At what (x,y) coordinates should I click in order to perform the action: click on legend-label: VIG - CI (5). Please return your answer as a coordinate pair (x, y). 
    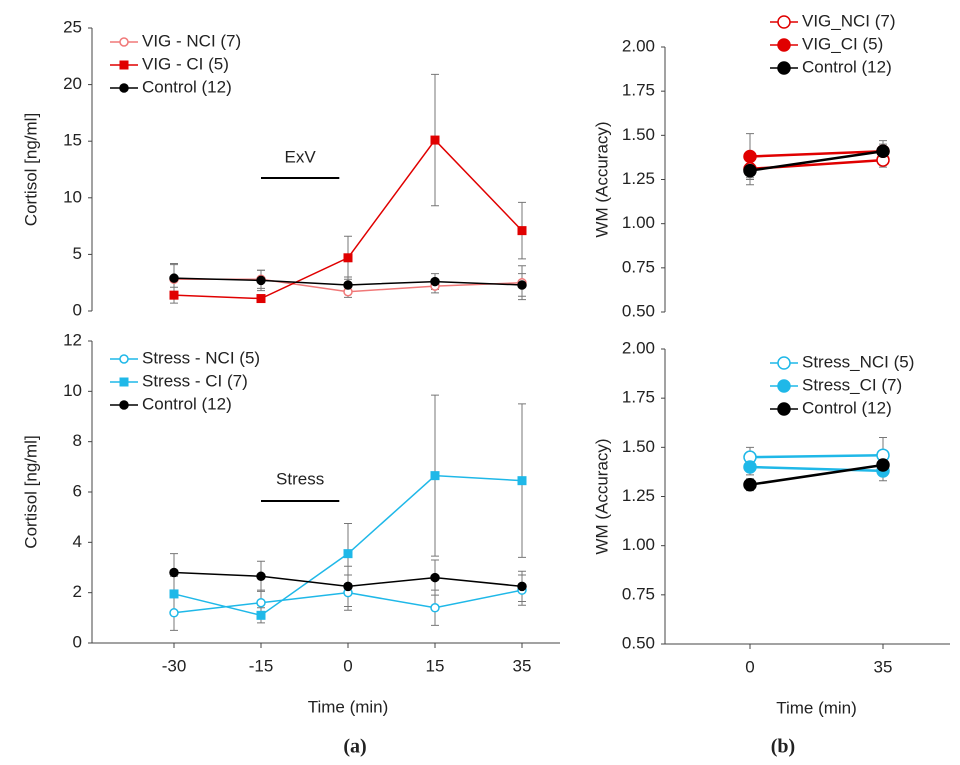
    Looking at the image, I should click on (185, 63).